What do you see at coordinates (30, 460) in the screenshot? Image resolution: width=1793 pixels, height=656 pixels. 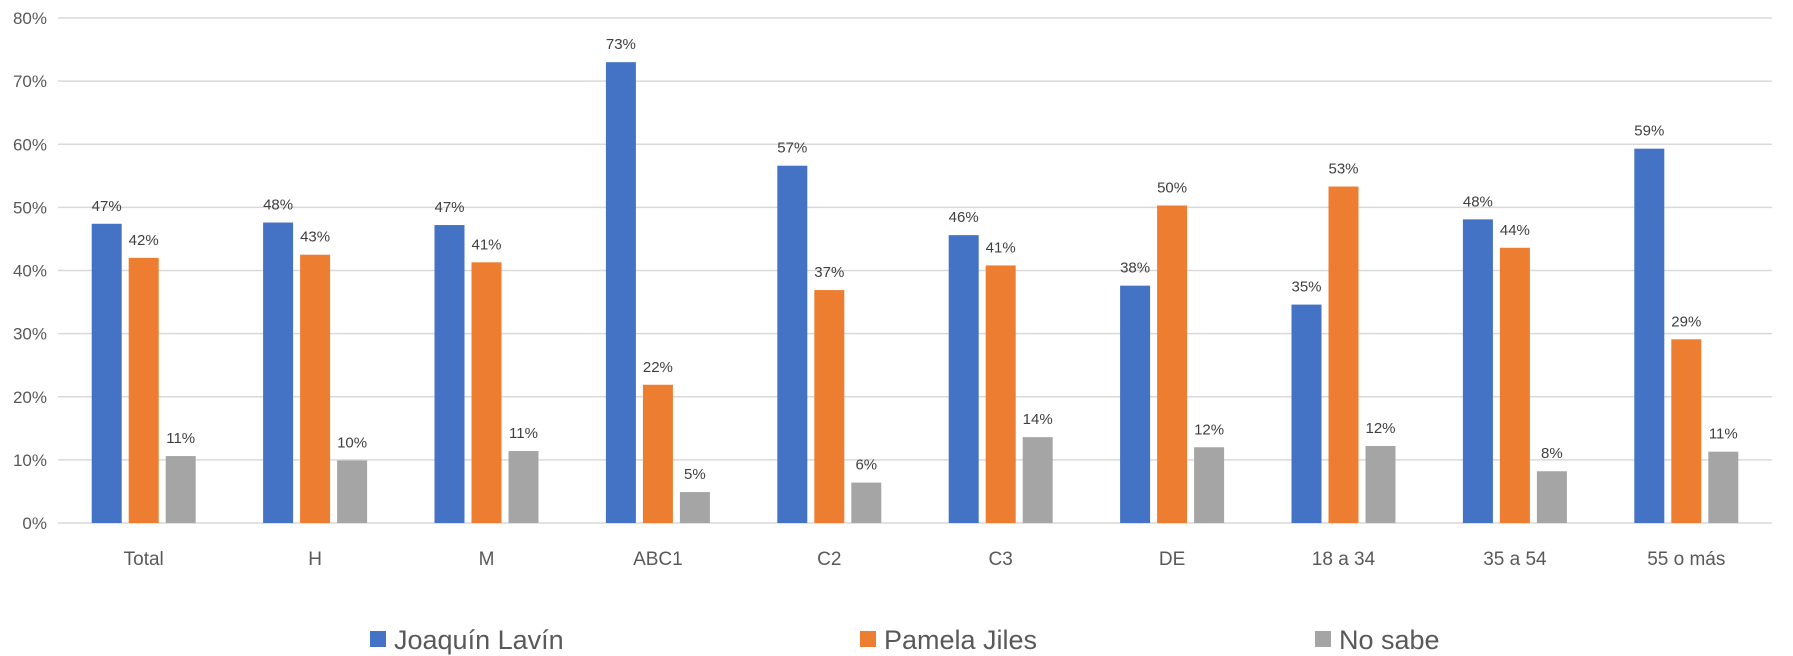 I see `y-tick-label: 10%` at bounding box center [30, 460].